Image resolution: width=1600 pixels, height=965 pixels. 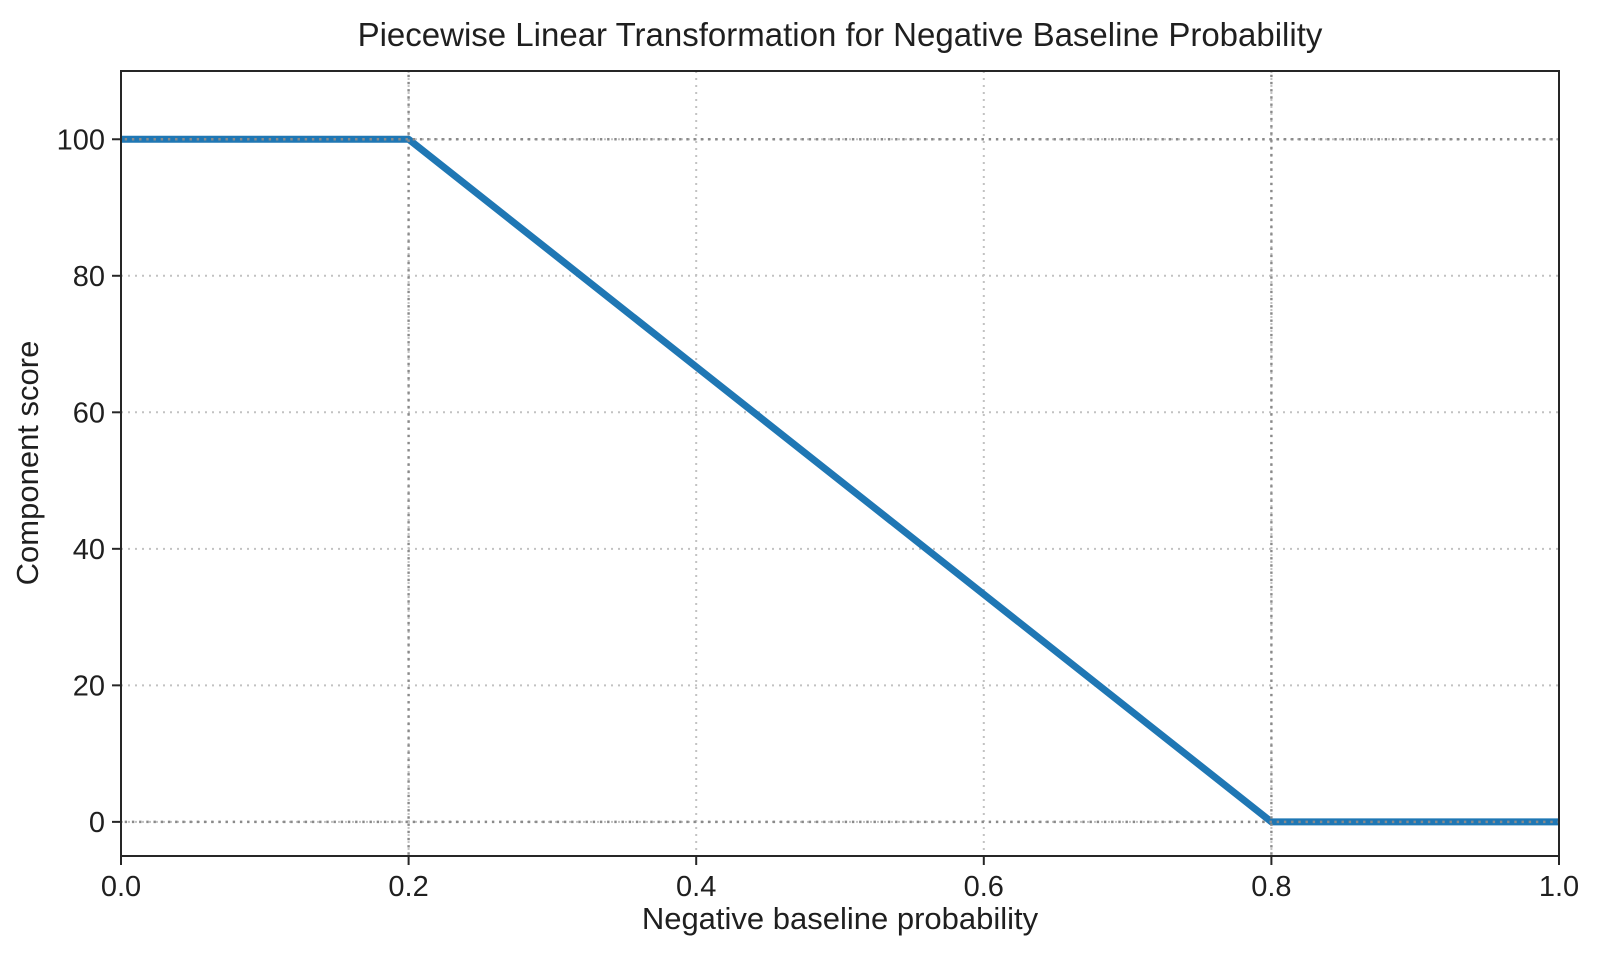 What do you see at coordinates (696, 887) in the screenshot?
I see `x-tick-label: 0.4` at bounding box center [696, 887].